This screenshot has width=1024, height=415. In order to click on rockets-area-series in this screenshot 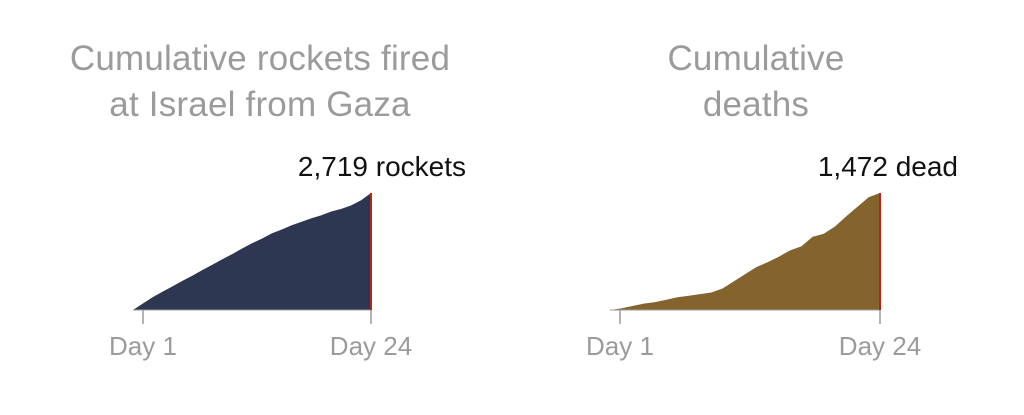, I will do `click(252, 251)`.